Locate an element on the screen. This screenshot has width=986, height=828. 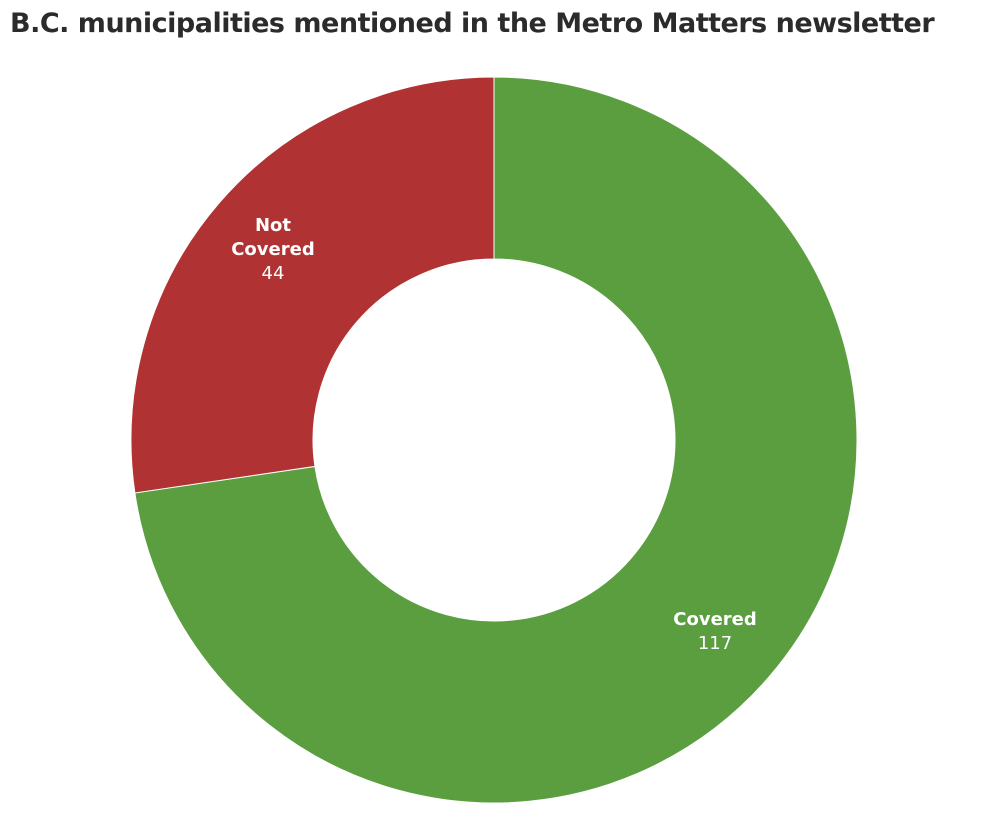
slice-value: 117 is located at coordinates (715, 643).